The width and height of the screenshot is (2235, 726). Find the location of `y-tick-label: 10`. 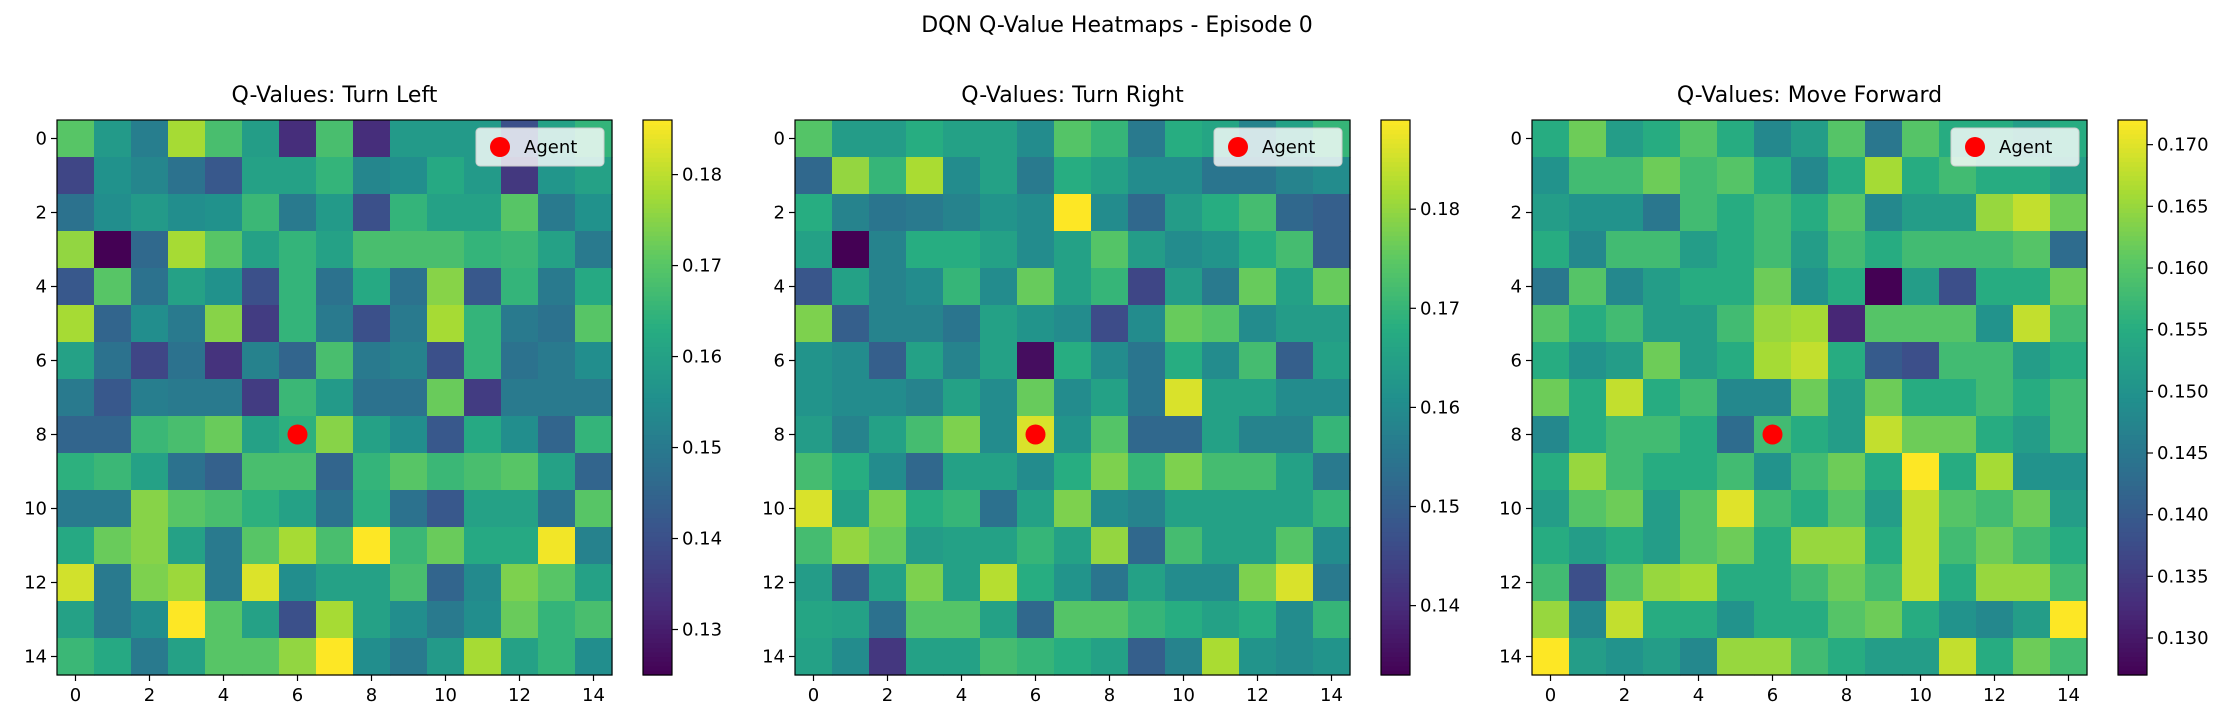

y-tick-label: 10 is located at coordinates (773, 509).